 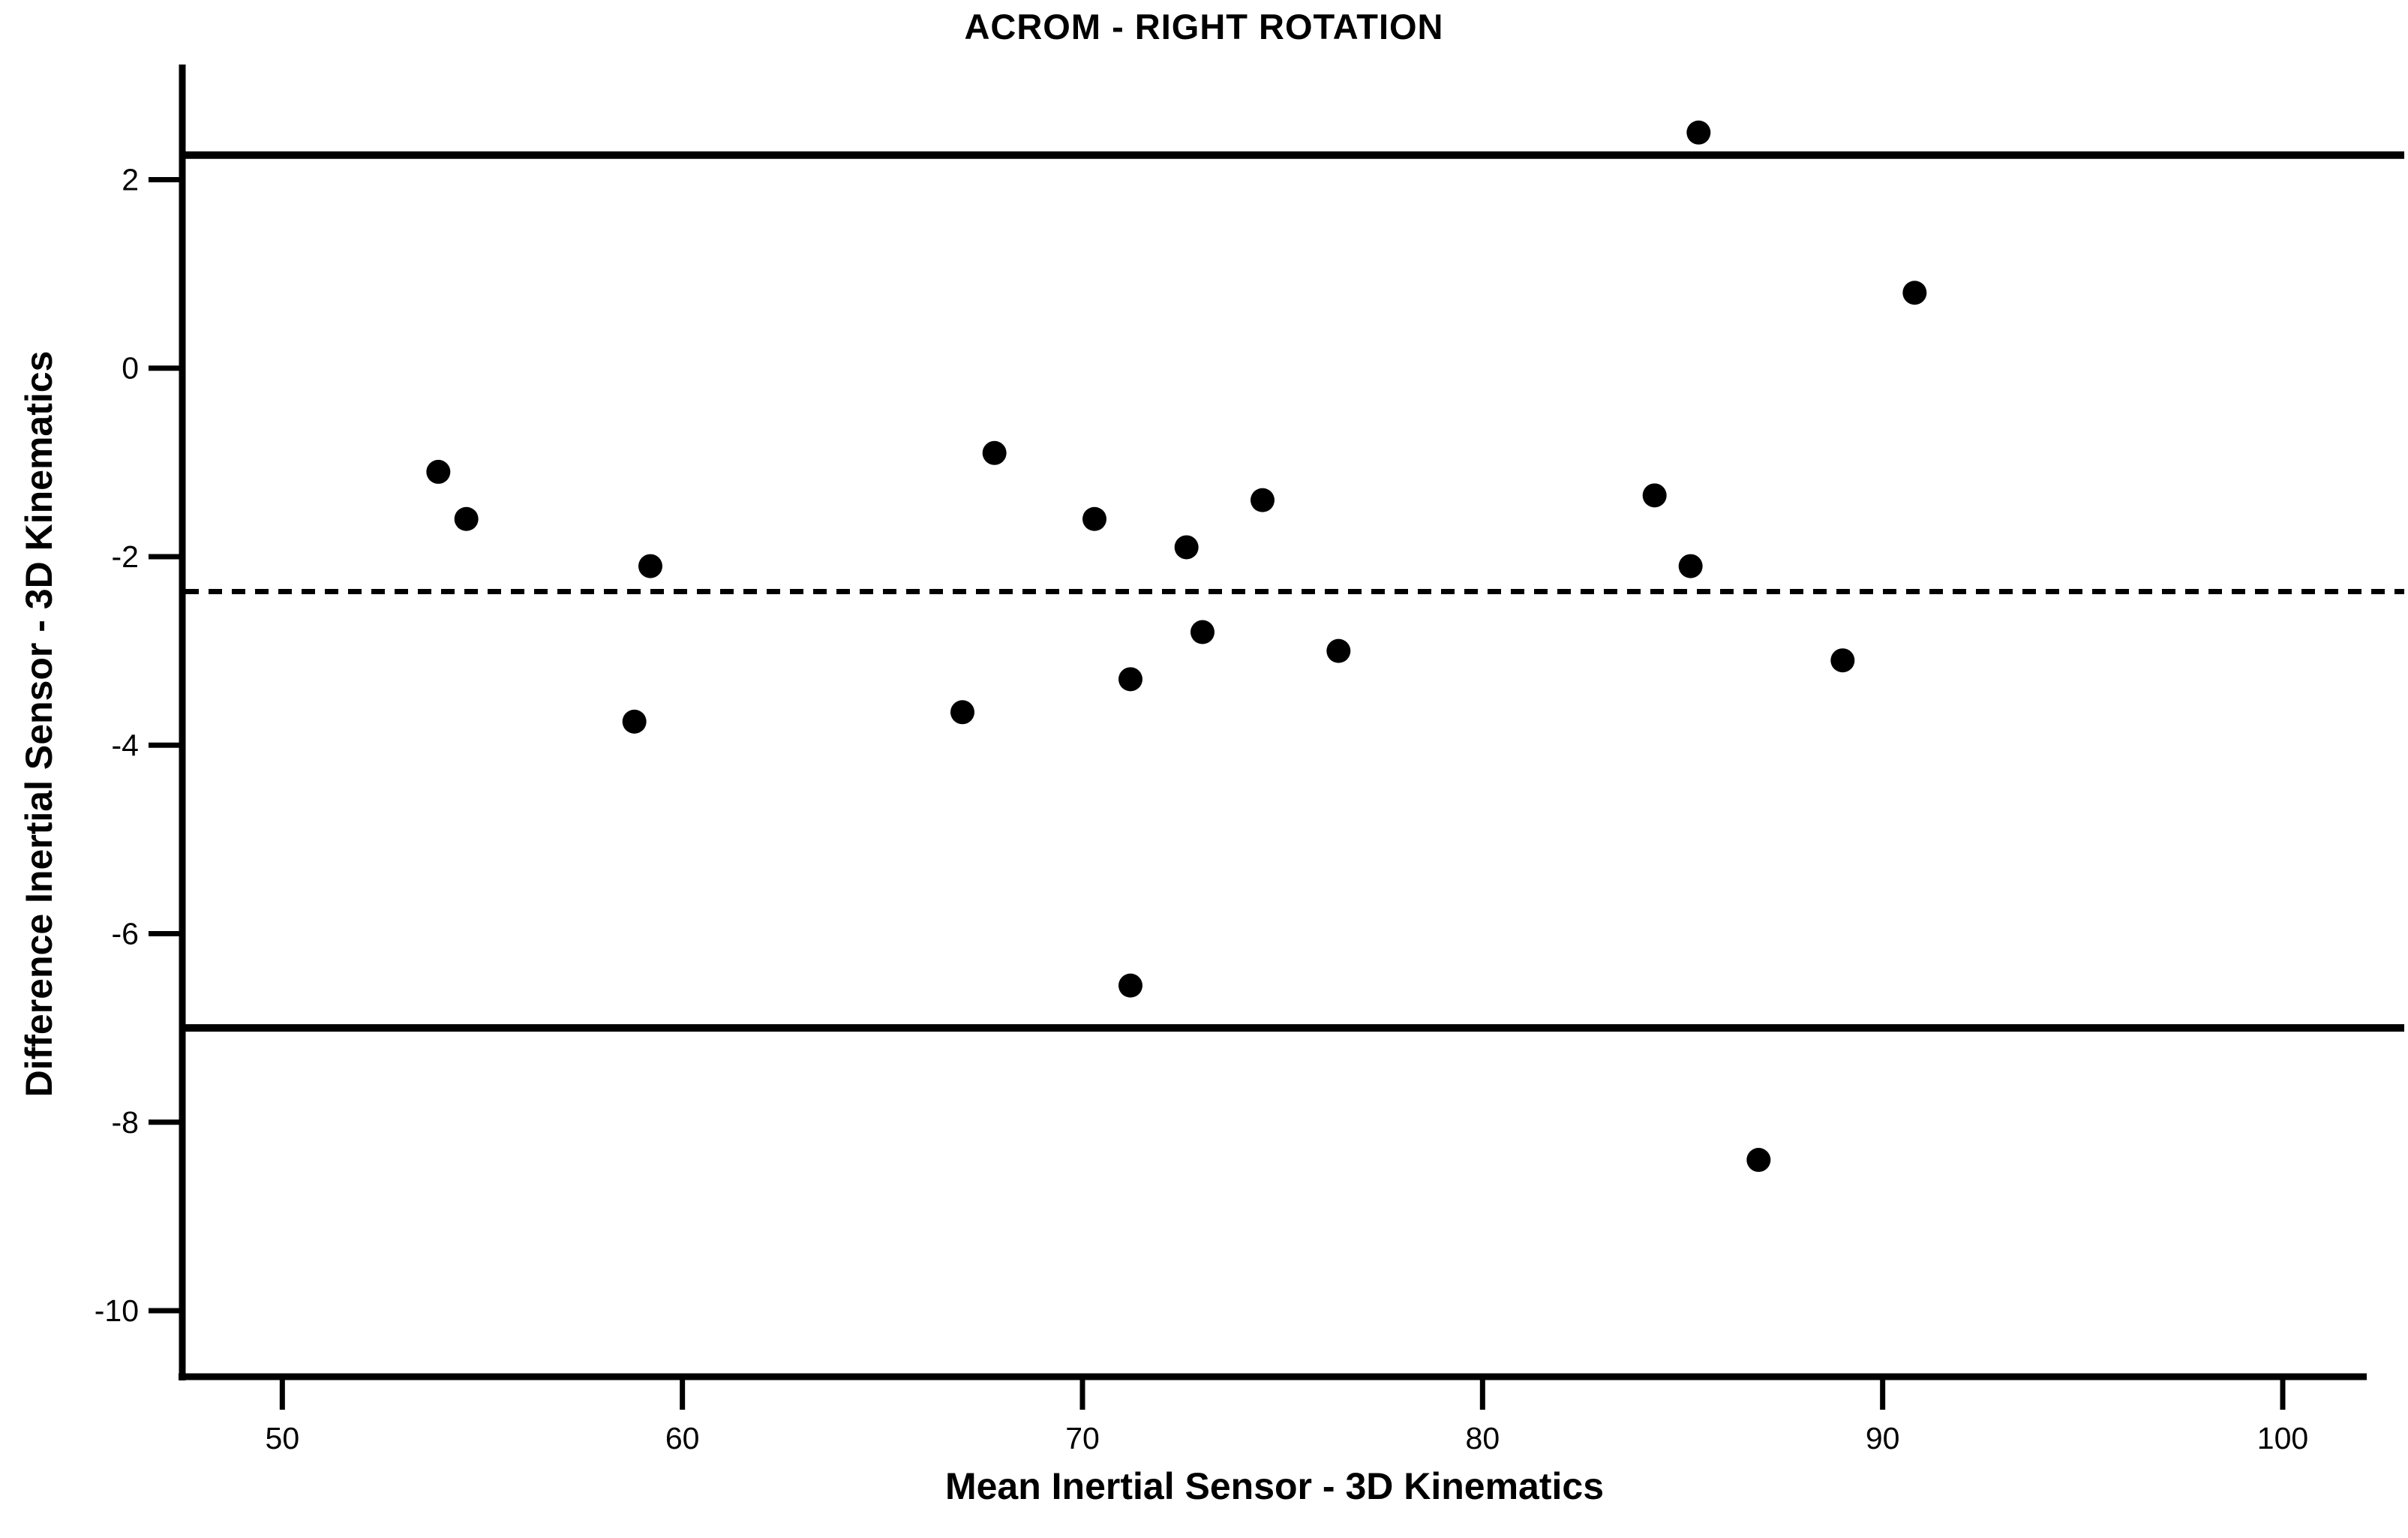 I want to click on y-tick-label: 2, so click(x=130, y=179).